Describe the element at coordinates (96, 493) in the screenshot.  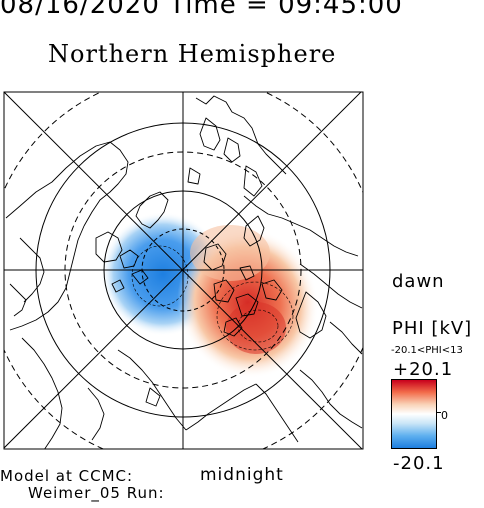
I see `model-line-2: Weimer_05 Run:` at that location.